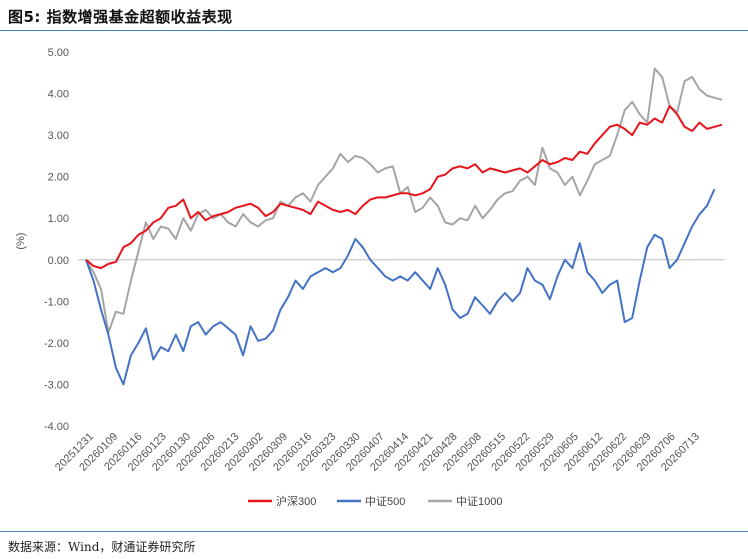 The width and height of the screenshot is (748, 559). What do you see at coordinates (56, 385) in the screenshot?
I see `y-tick-label: -3.00` at bounding box center [56, 385].